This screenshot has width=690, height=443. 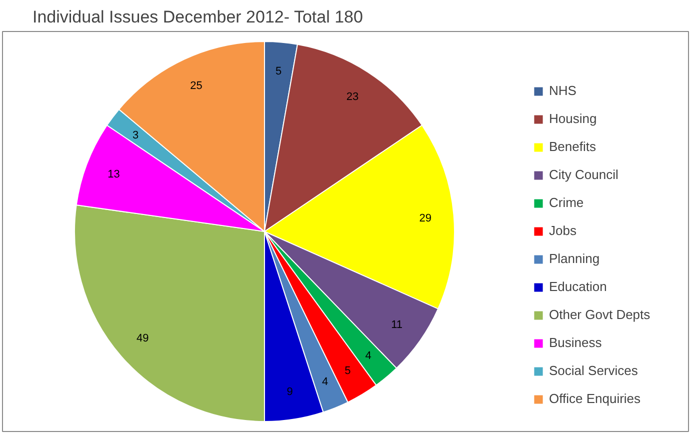 I want to click on data-label: 25, so click(x=196, y=86).